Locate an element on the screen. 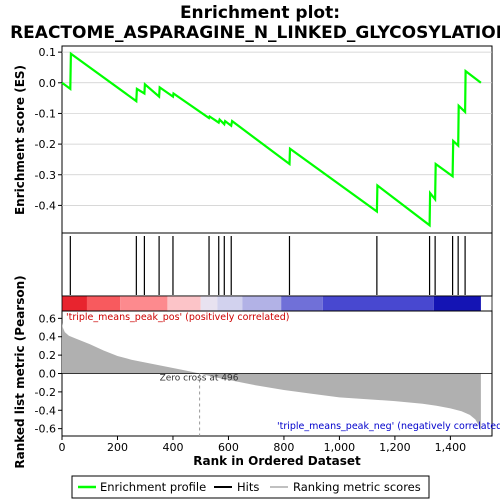 This screenshot has height=500, width=500. x-tick-label: 600 is located at coordinates (228, 447).